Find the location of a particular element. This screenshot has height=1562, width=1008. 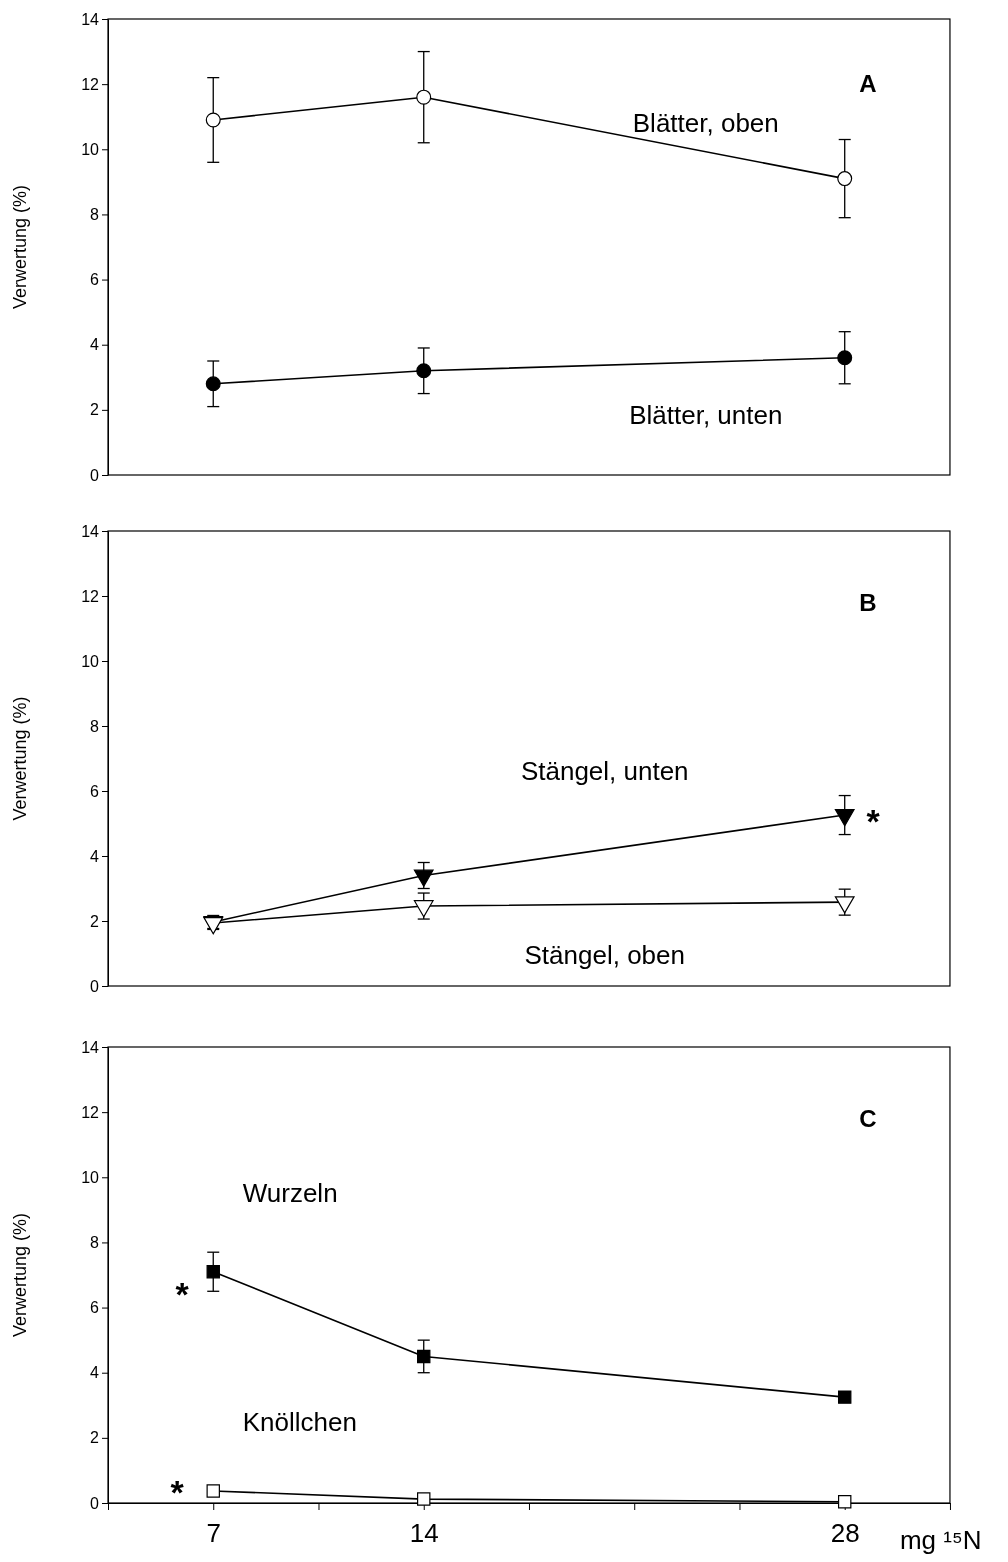

x-tick-label: 28 is located at coordinates (845, 1533).